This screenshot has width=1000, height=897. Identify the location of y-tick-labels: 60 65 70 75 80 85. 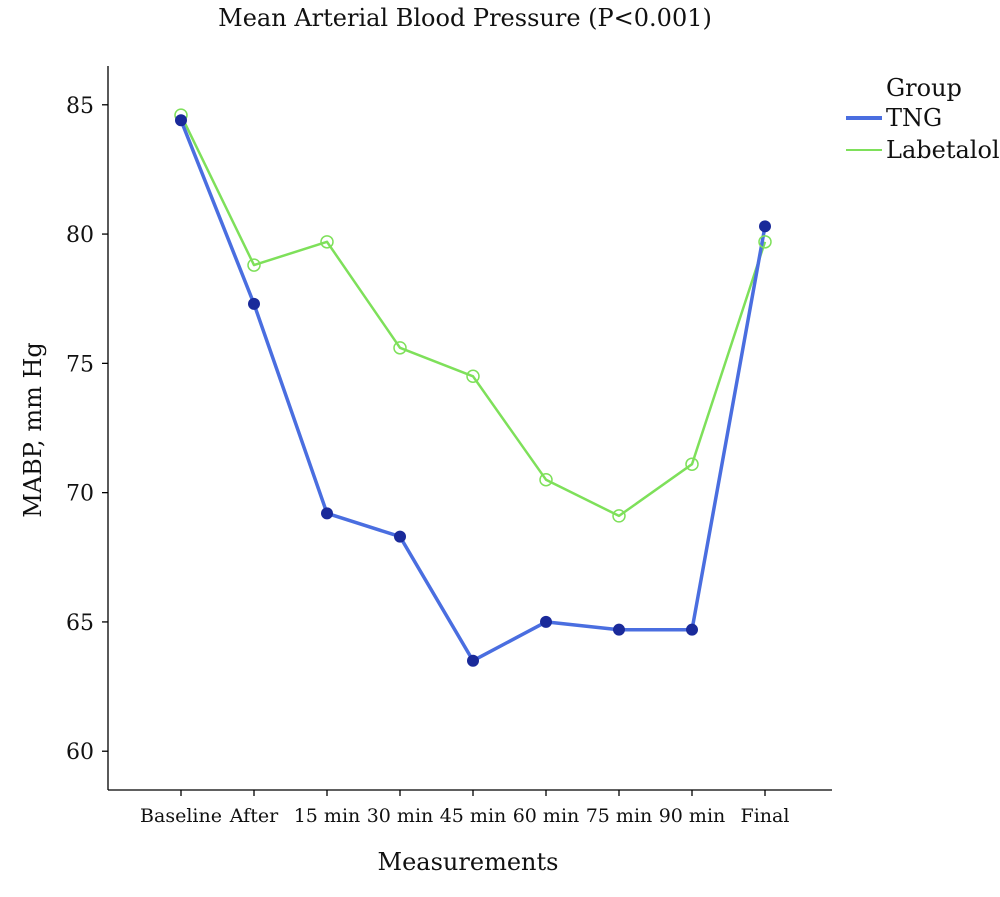
(87, 429).